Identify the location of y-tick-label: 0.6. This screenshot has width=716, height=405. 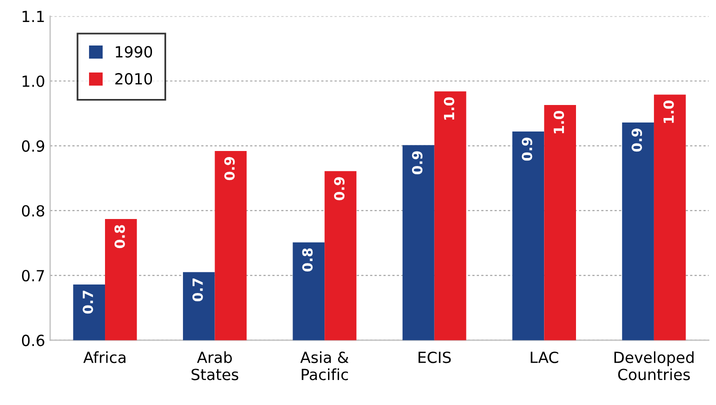
(33, 340).